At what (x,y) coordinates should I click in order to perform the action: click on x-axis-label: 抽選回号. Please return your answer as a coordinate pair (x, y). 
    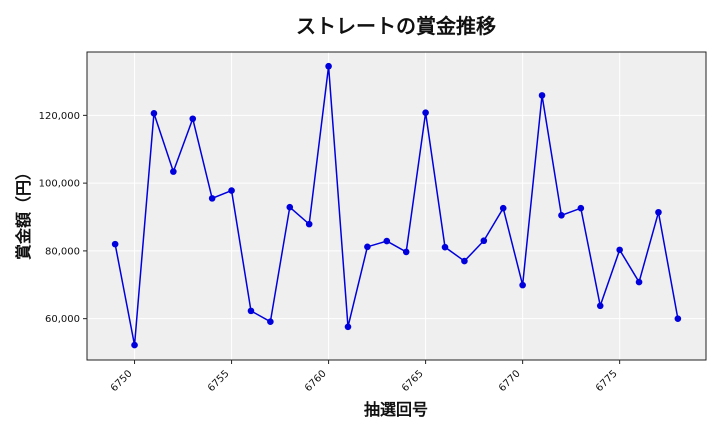
    Looking at the image, I should click on (396, 409).